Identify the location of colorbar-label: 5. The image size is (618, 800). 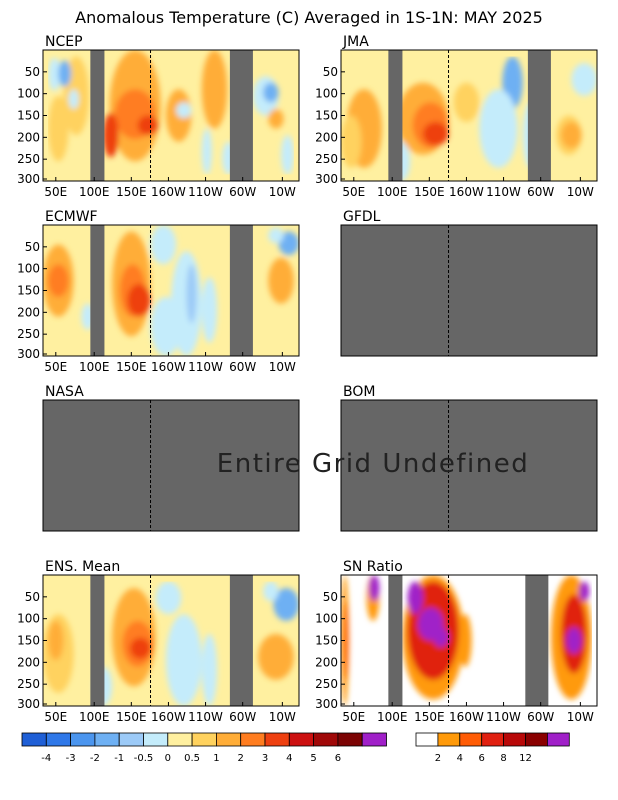
(313, 758).